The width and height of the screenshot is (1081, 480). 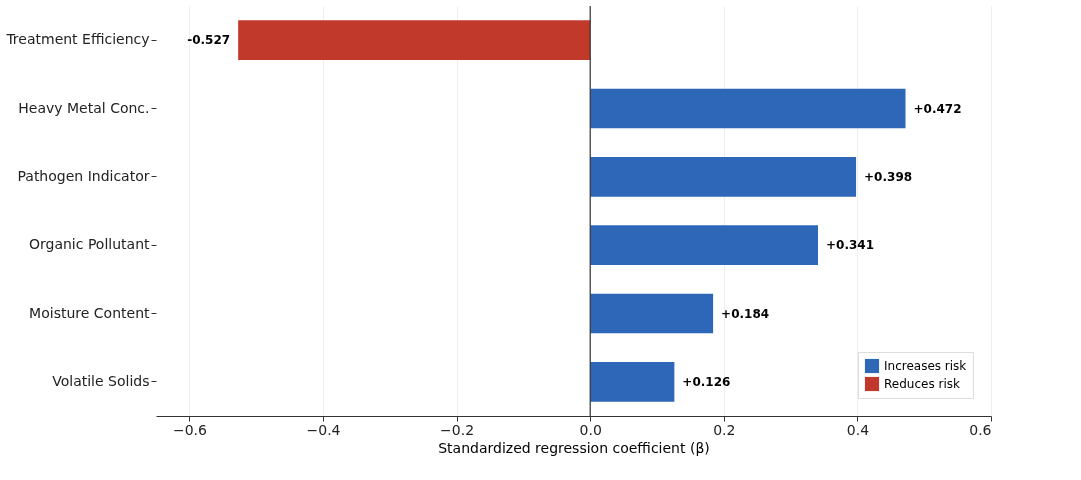 What do you see at coordinates (724, 429) in the screenshot?
I see `x-tick-label: 0.2` at bounding box center [724, 429].